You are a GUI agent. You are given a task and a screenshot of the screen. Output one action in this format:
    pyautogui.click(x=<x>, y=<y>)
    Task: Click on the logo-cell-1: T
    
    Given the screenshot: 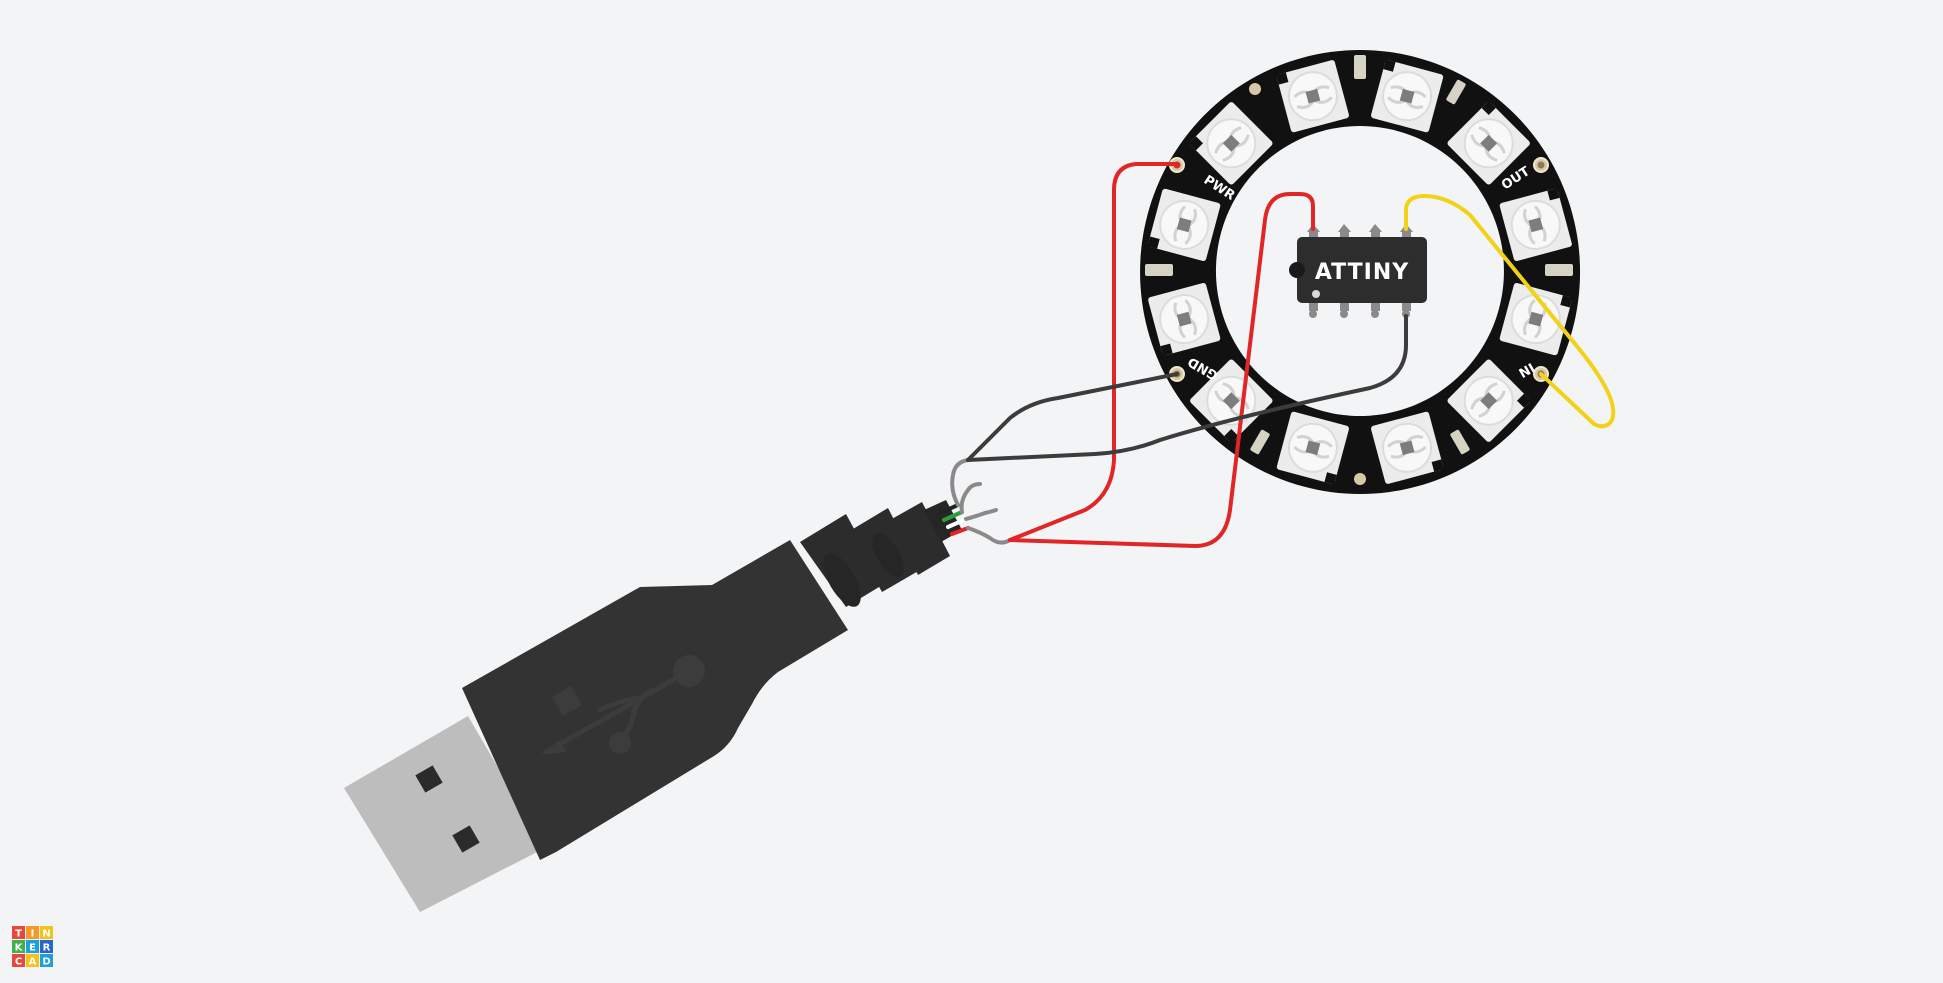 What is the action you would take?
    pyautogui.click(x=18, y=933)
    